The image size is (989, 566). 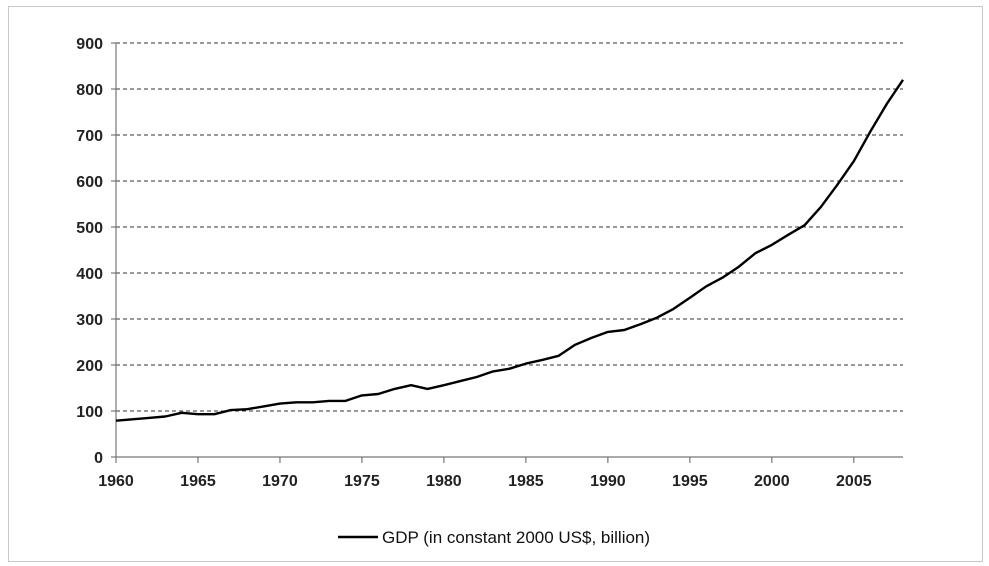 I want to click on y-tick-label-300: 300, so click(x=89, y=320).